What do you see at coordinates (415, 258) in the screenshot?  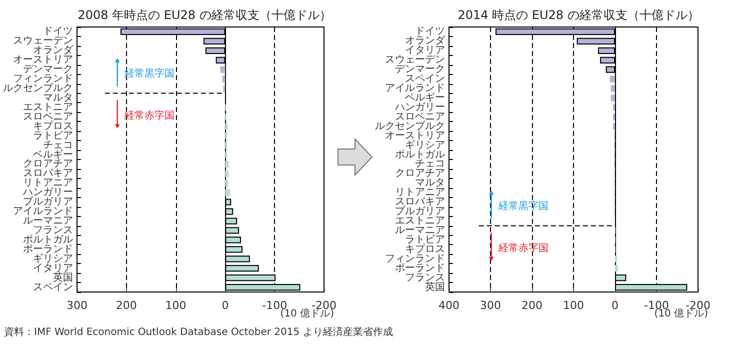 I see `y-tick-label: フィンランド` at bounding box center [415, 258].